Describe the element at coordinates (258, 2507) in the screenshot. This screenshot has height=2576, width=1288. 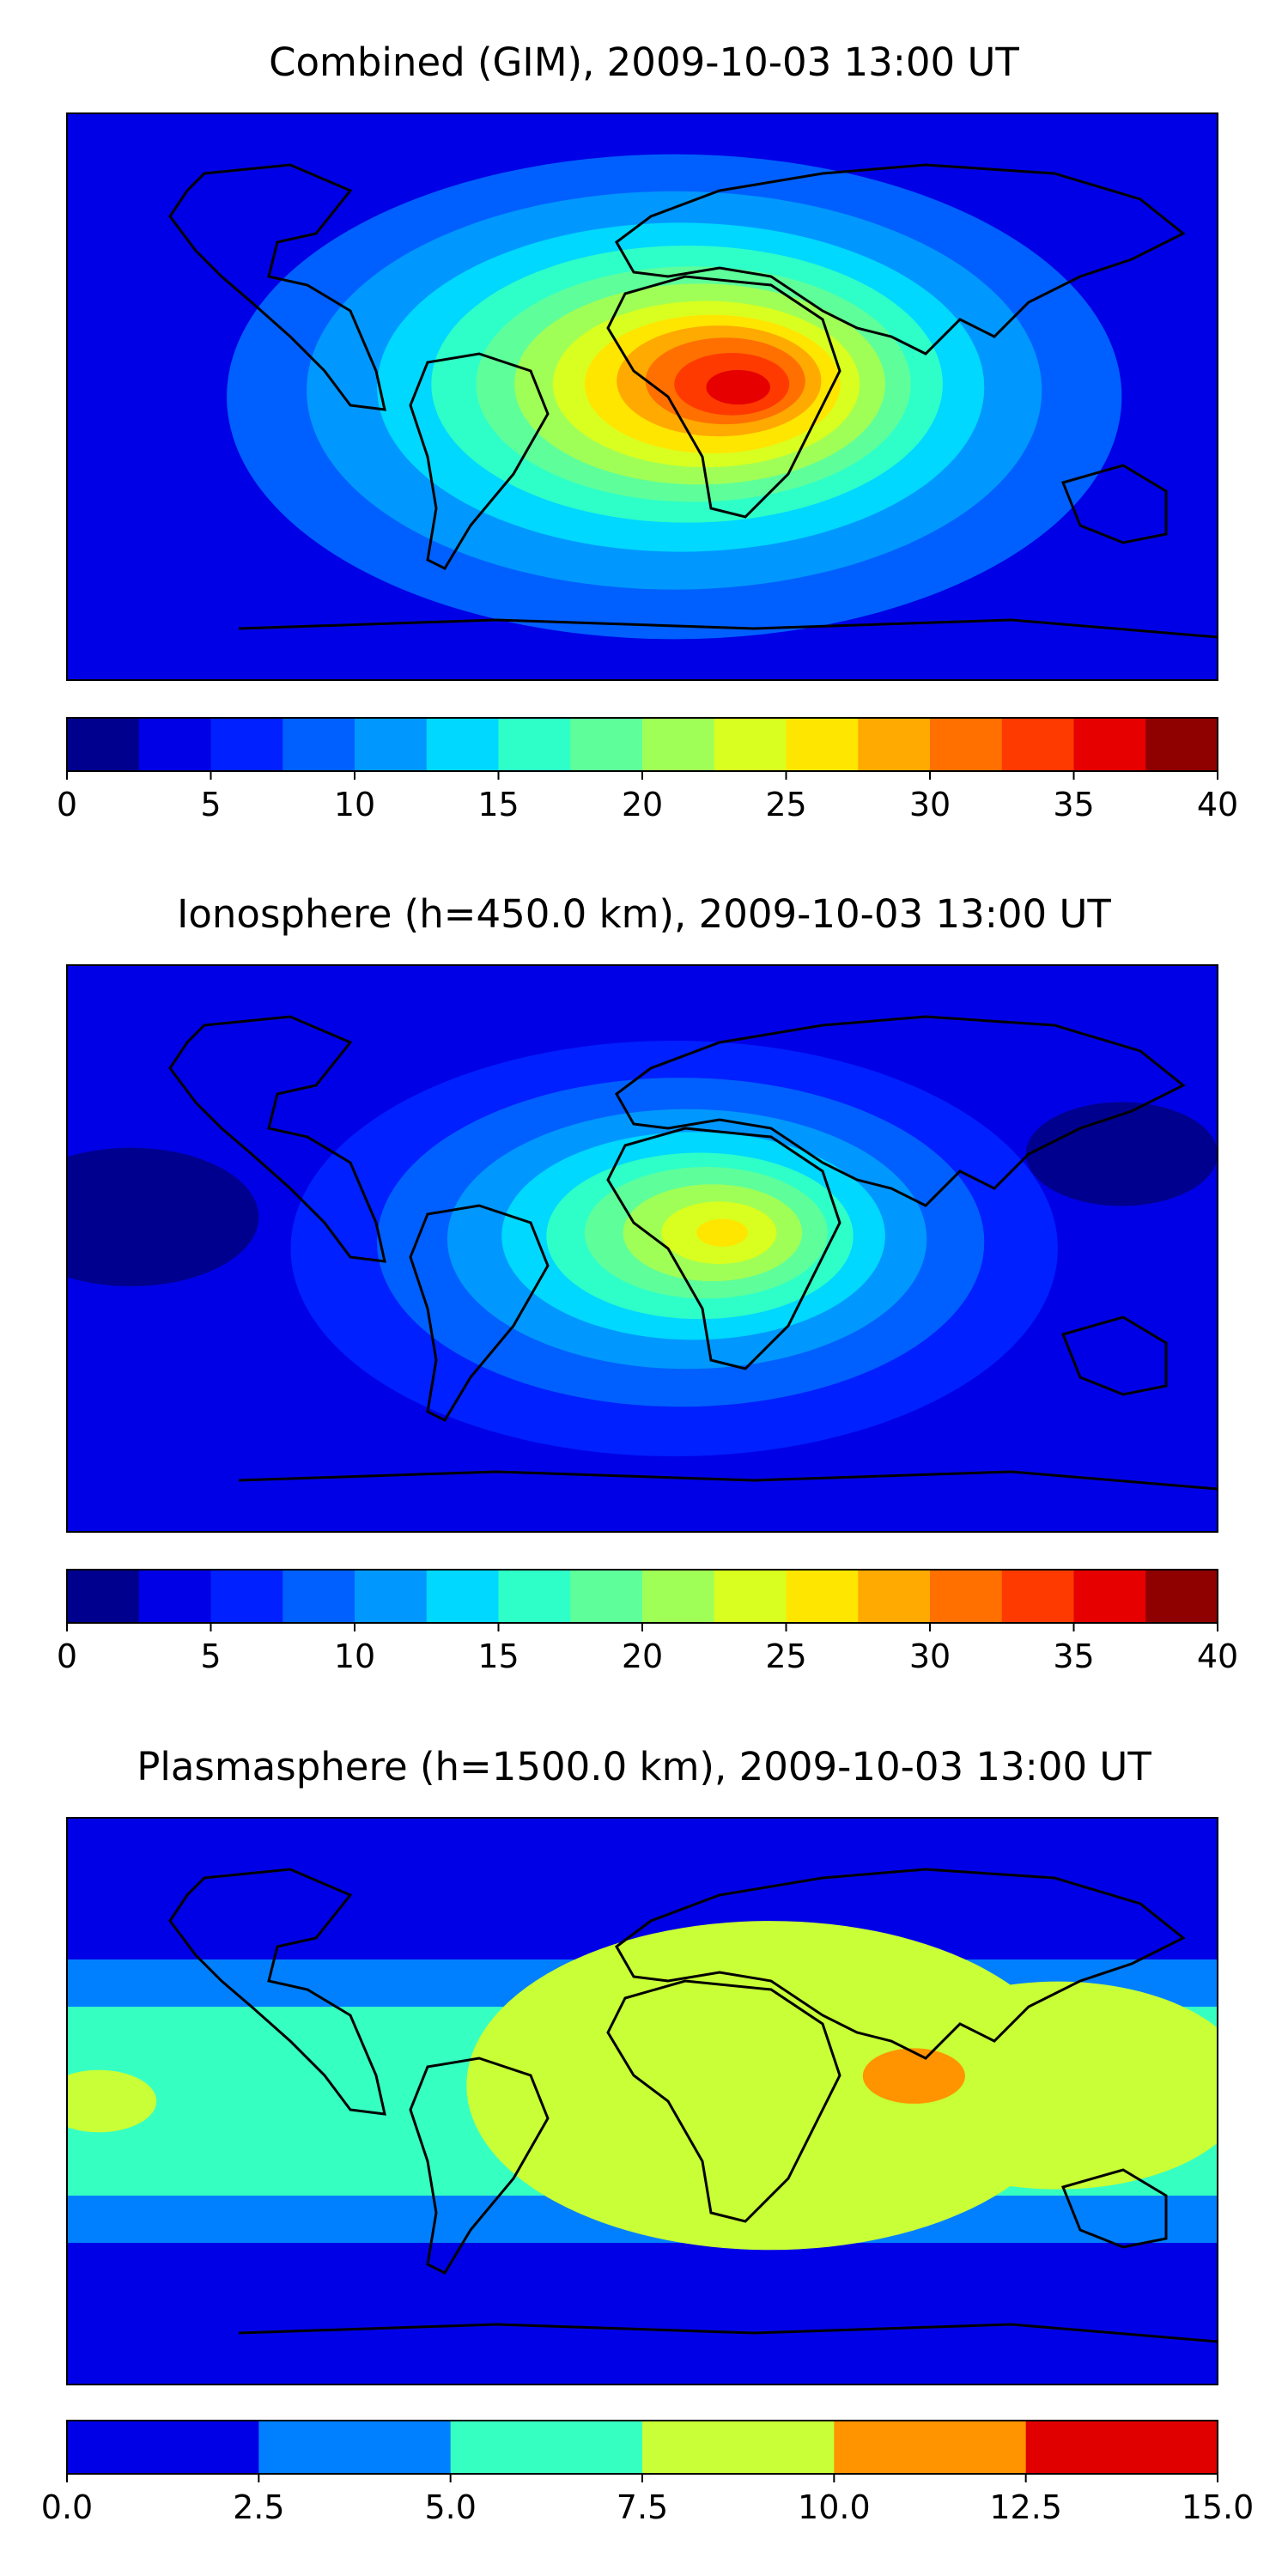
I see `colorbar-tick-label: 2.5` at that location.